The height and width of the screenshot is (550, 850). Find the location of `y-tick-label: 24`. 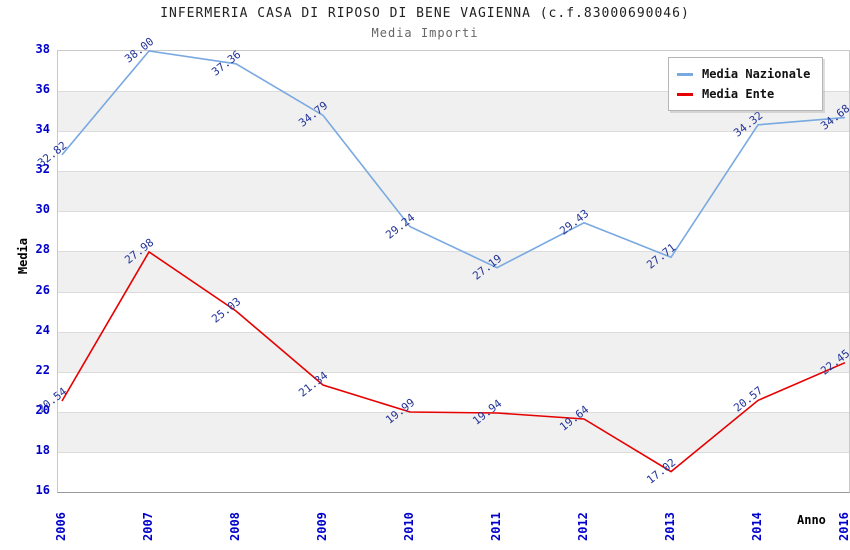

y-tick-label: 24 is located at coordinates (42, 329).